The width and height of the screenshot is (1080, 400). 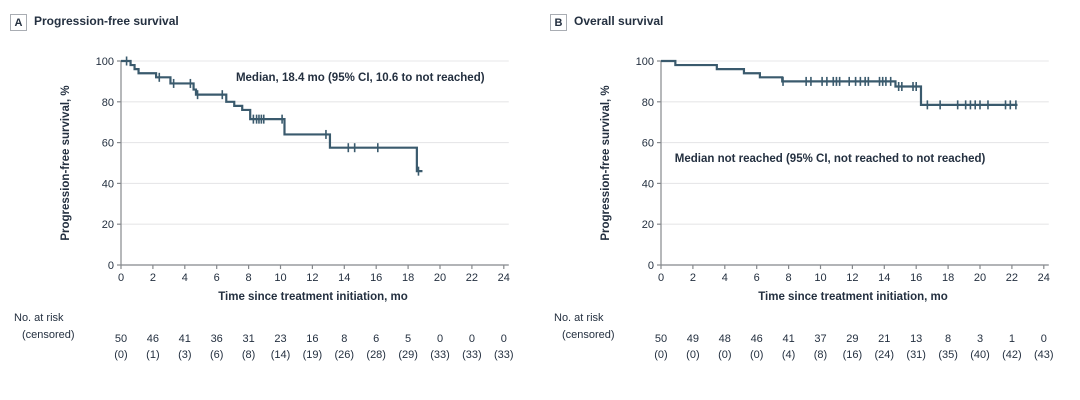 What do you see at coordinates (376, 278) in the screenshot?
I see `x-tick-label: 16` at bounding box center [376, 278].